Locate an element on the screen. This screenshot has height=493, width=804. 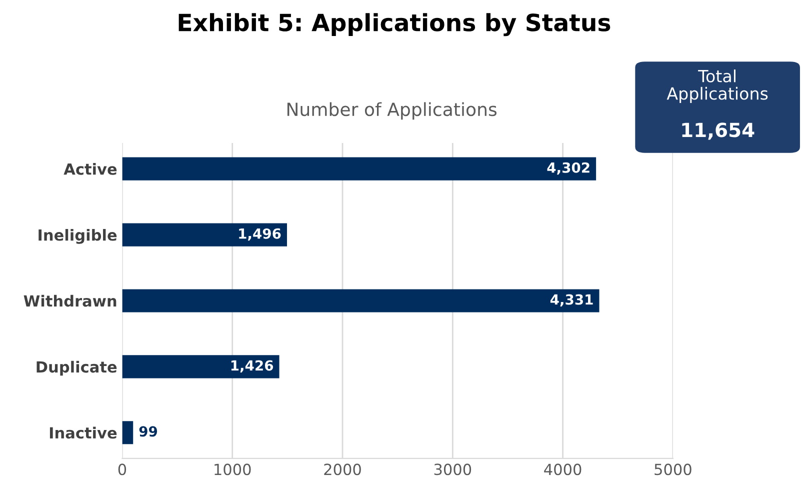
y-tick-label: Duplicate is located at coordinates (76, 368).